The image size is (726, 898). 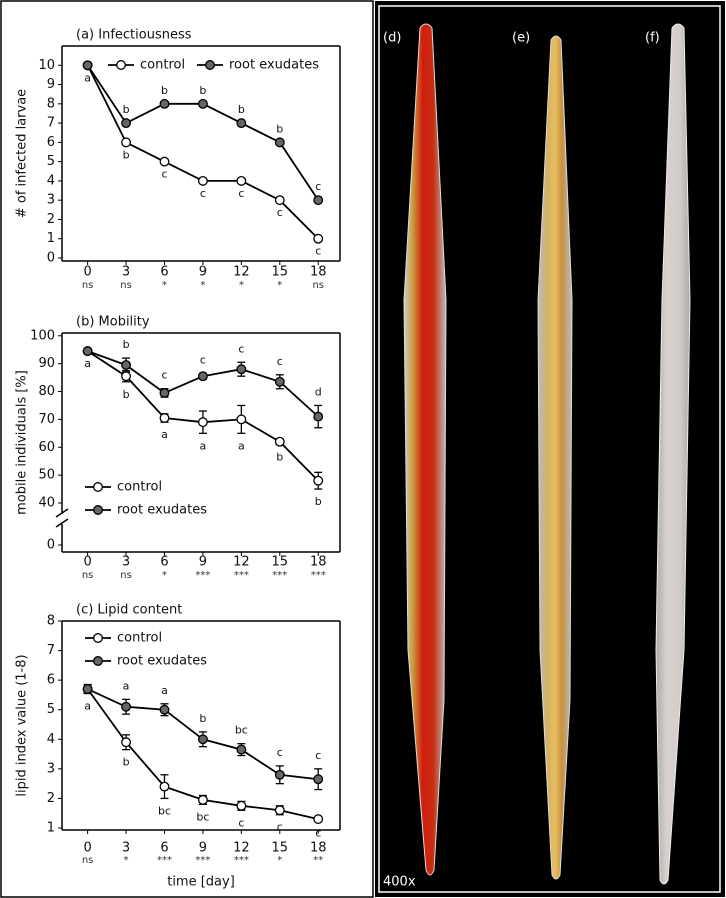 I want to click on y-tick-label: 1, so click(x=51, y=828).